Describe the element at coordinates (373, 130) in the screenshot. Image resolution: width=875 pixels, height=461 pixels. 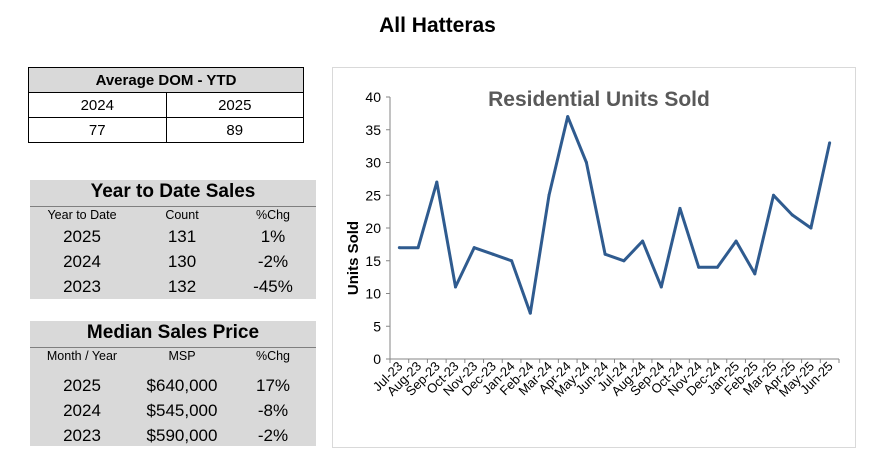
I see `y-tick-label: 35` at that location.